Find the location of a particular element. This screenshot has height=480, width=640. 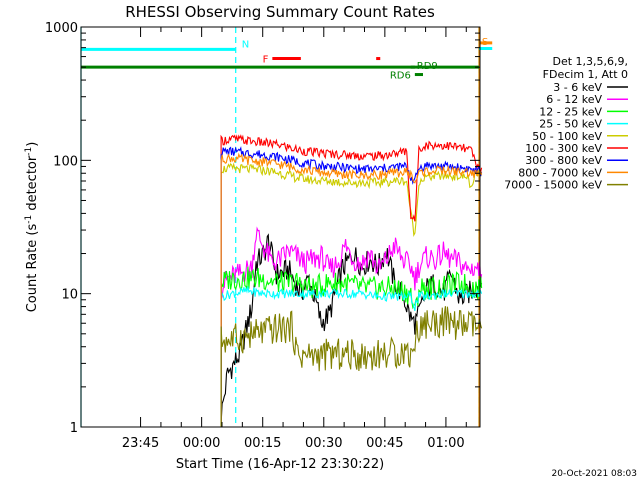

x-tick-label-1: 00:00 is located at coordinates (201, 443).